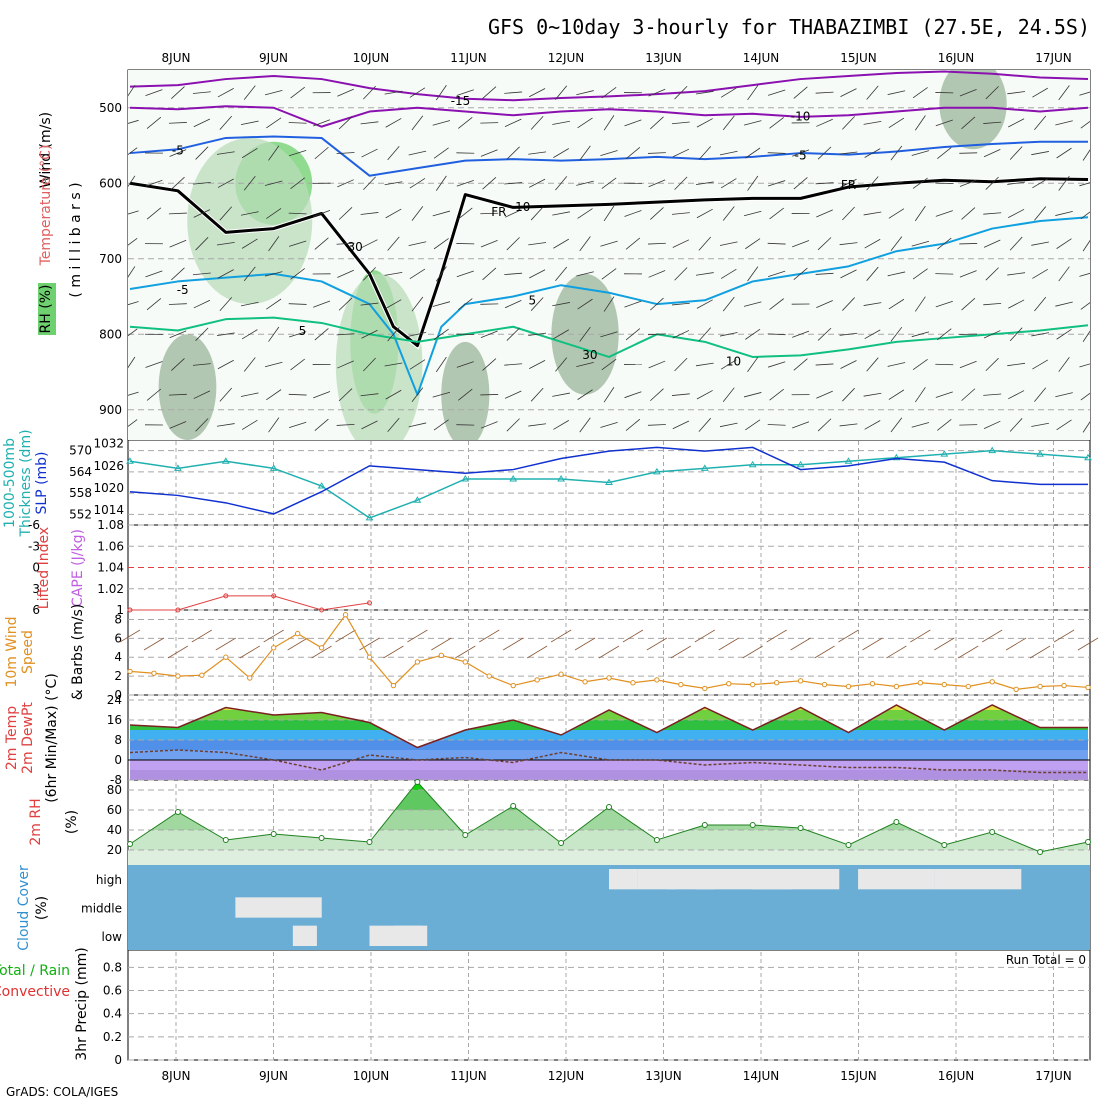  Describe the element at coordinates (80, 472) in the screenshot. I see `thickness-tick: 564` at that location.